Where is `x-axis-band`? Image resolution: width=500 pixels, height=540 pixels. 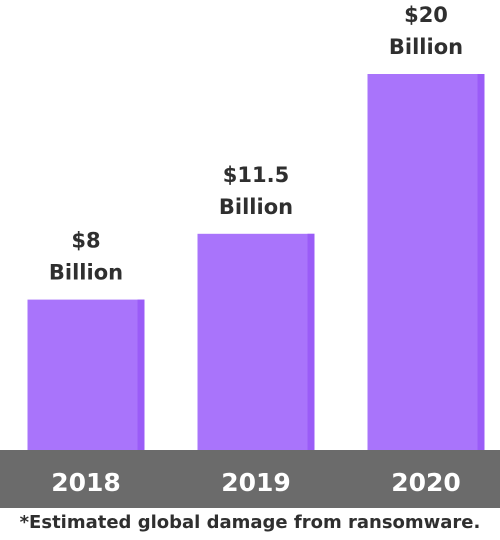
x-axis-band is located at coordinates (250, 479).